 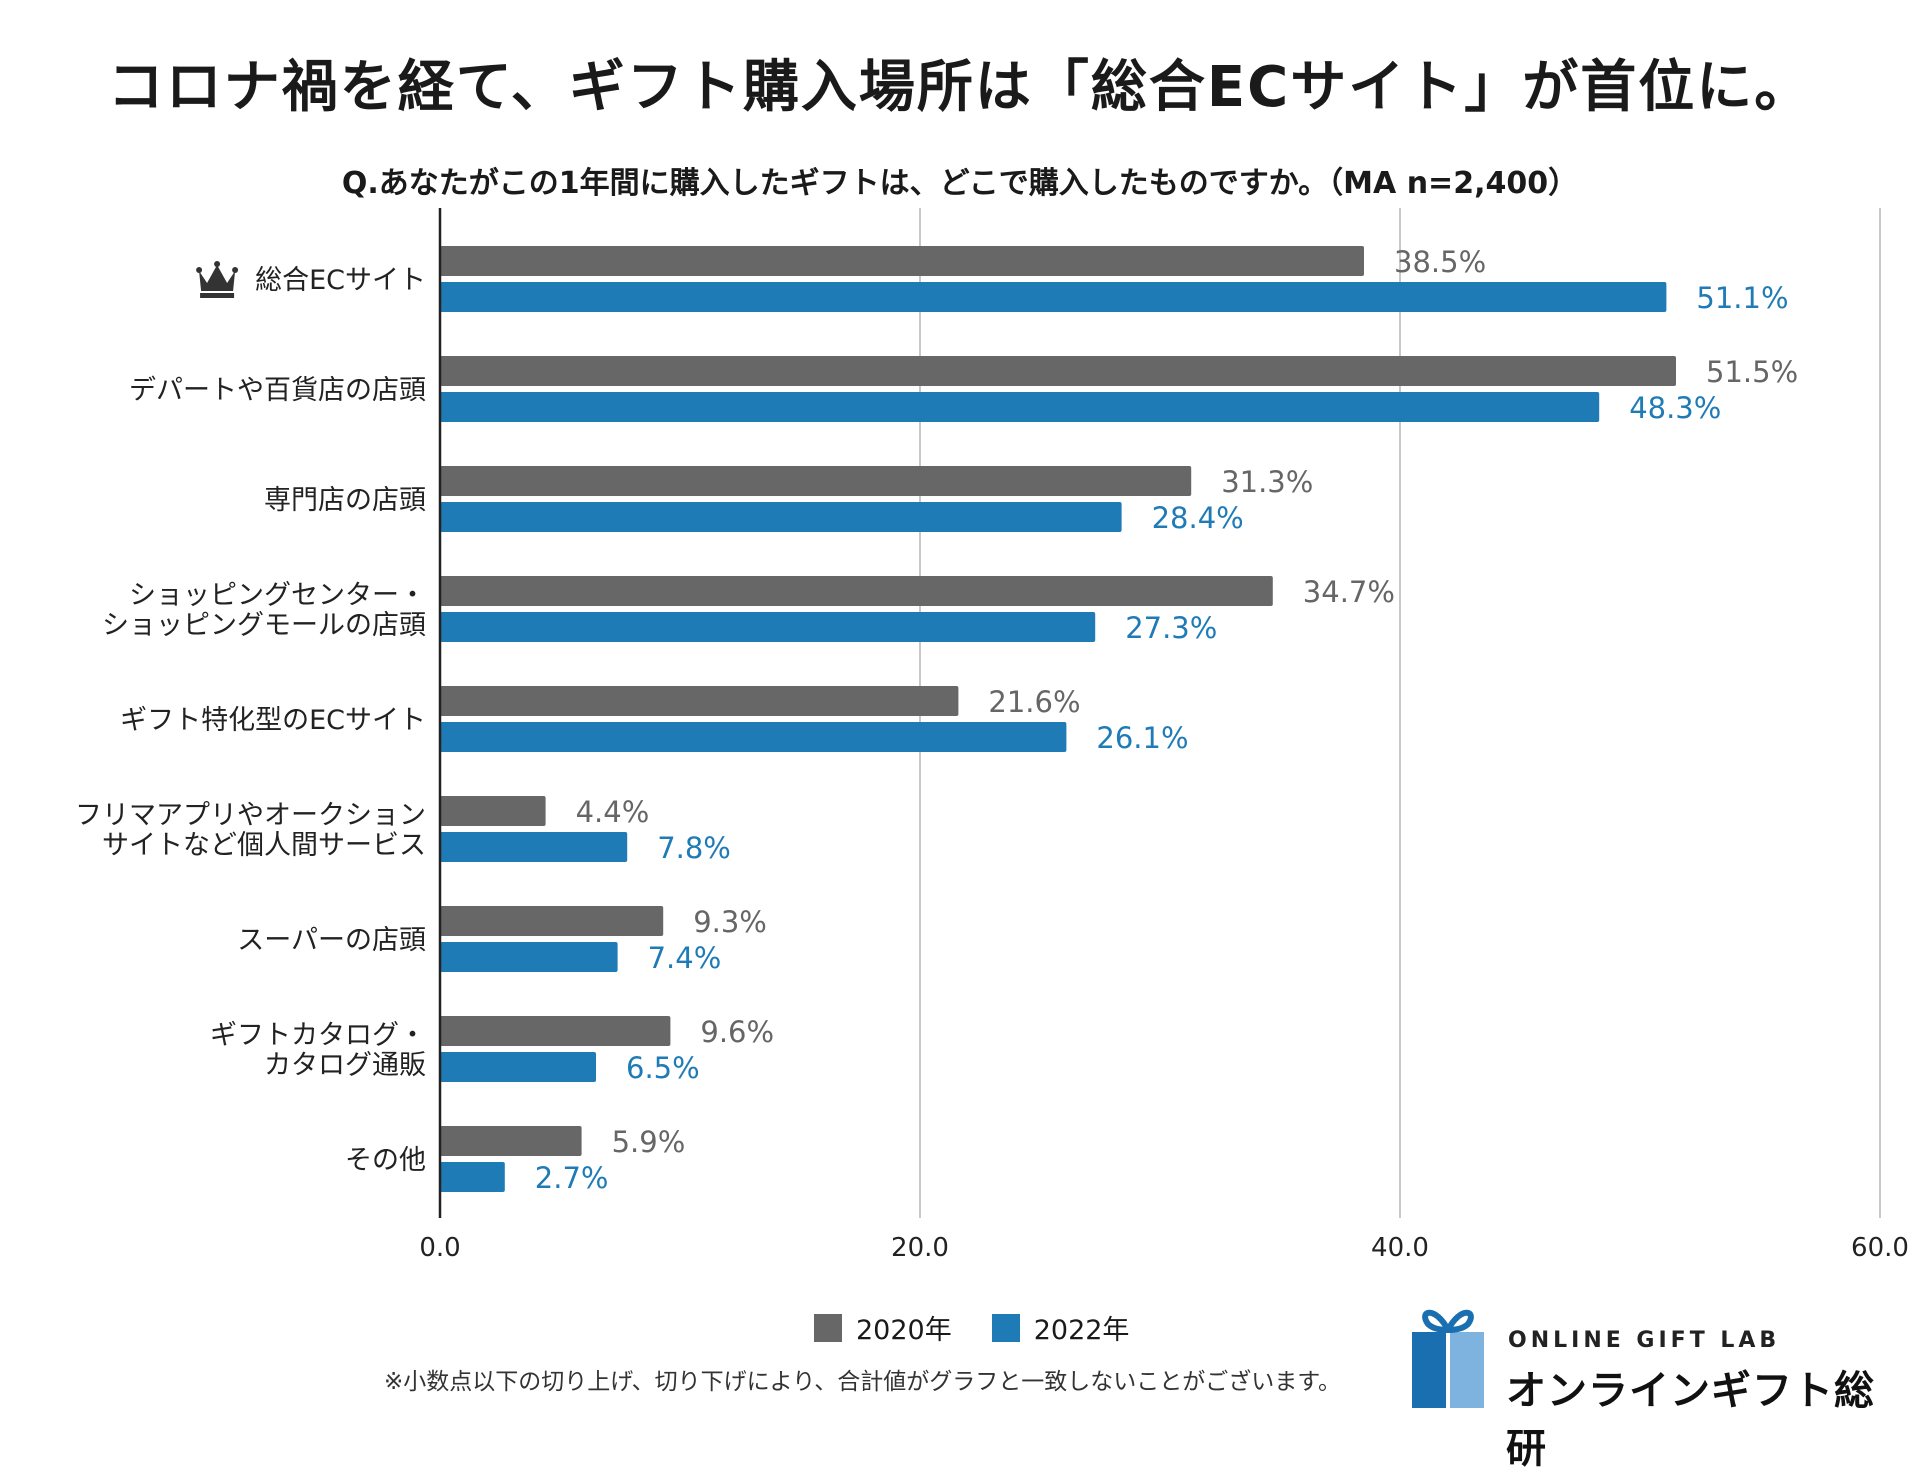 What do you see at coordinates (1198, 518) in the screenshot?
I see `data-label: 28.4%` at bounding box center [1198, 518].